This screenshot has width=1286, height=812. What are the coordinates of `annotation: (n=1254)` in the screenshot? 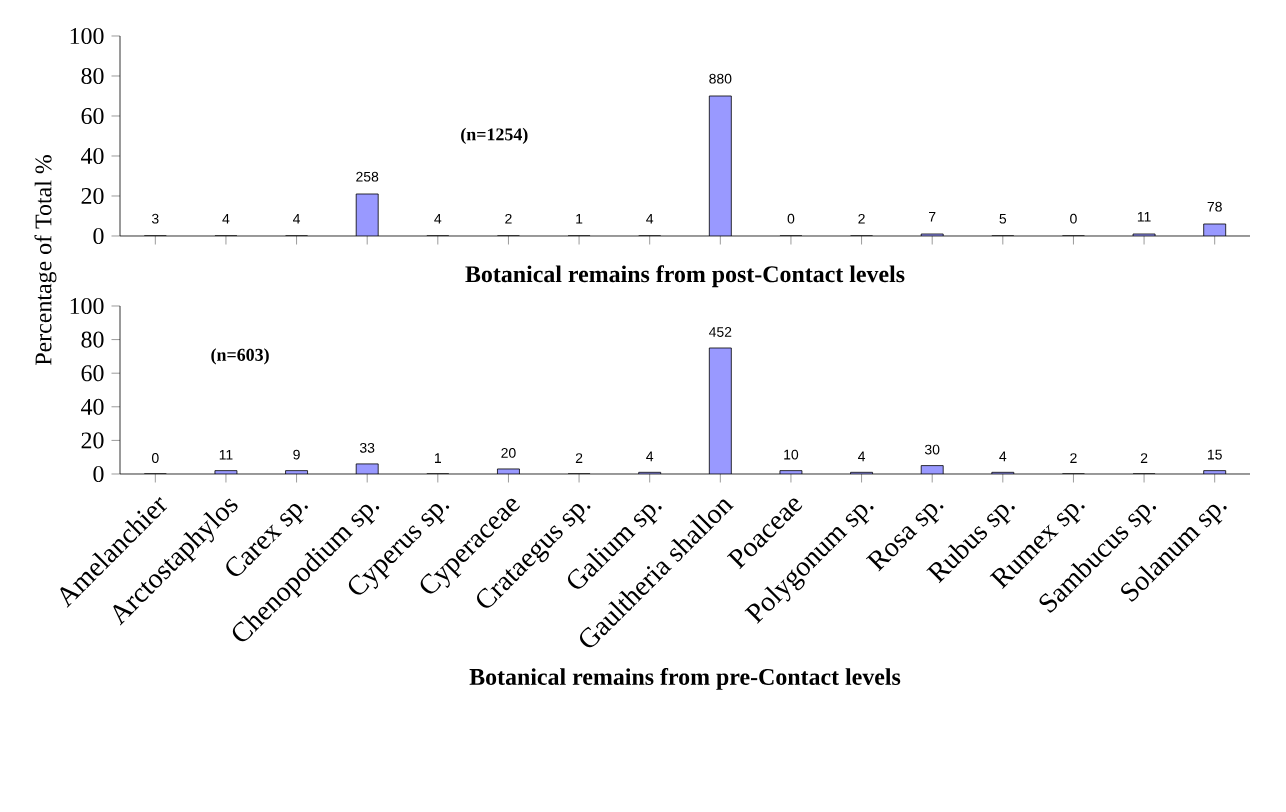 It's located at (494, 136).